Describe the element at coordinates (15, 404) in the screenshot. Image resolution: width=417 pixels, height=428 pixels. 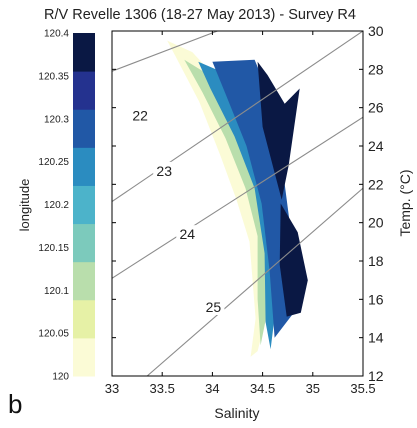
I see `panel-label: b` at that location.